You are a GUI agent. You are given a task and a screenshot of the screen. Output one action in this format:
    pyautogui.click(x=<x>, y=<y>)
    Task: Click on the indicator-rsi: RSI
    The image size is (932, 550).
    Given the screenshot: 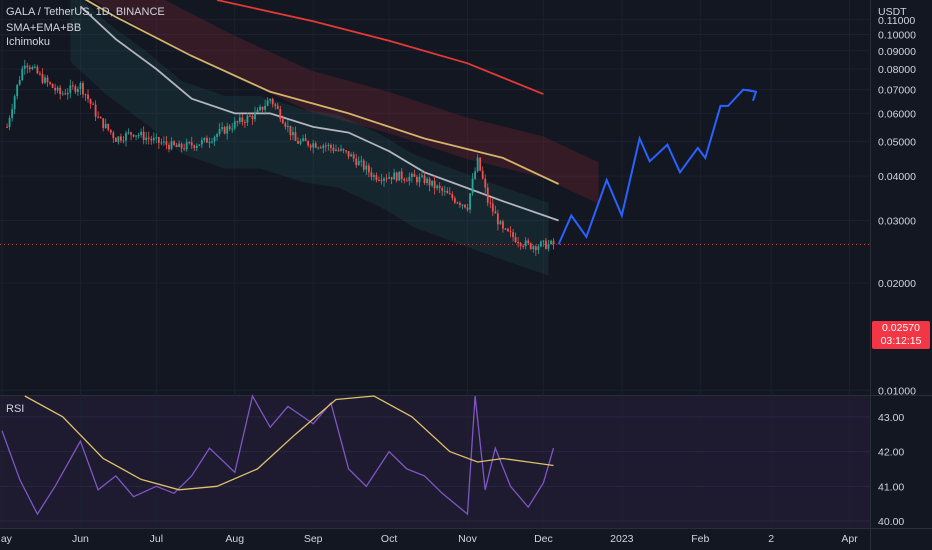 What is the action you would take?
    pyautogui.click(x=15, y=409)
    